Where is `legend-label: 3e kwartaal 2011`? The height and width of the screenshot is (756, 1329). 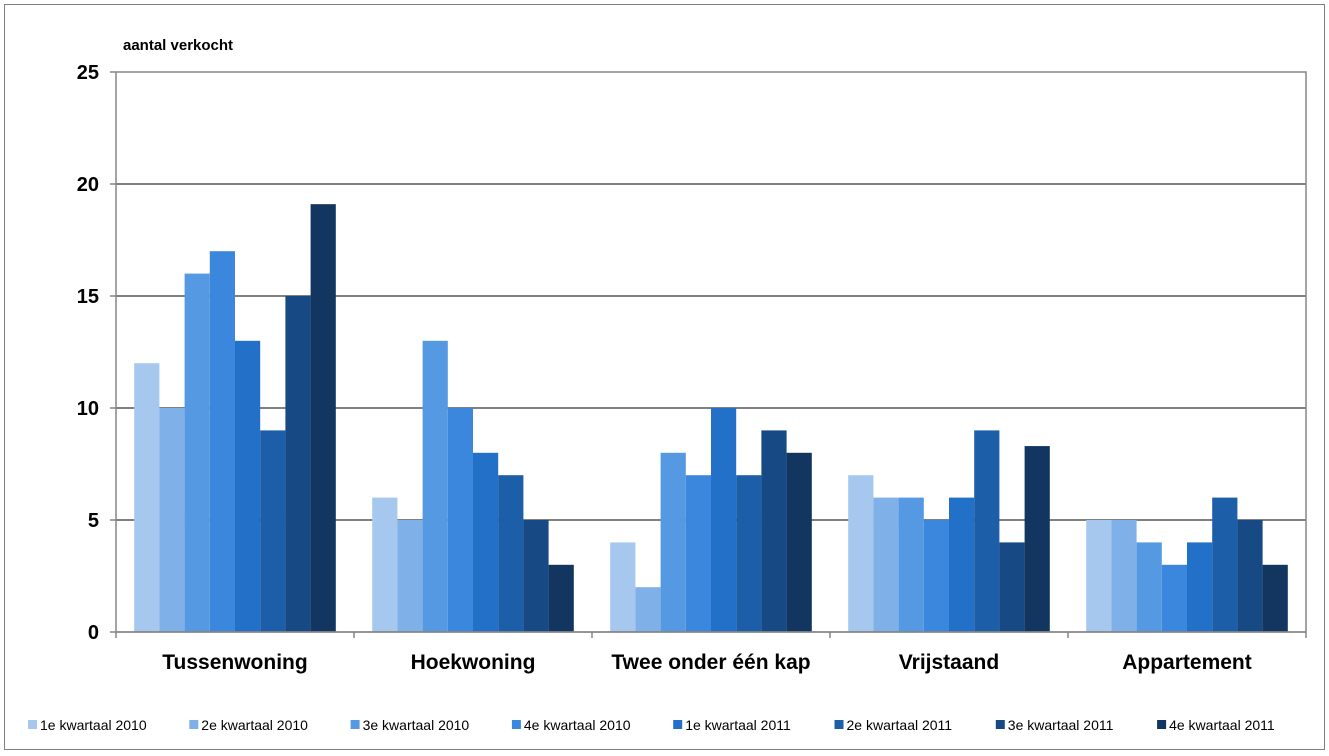 legend-label: 3e kwartaal 2011 is located at coordinates (1061, 725).